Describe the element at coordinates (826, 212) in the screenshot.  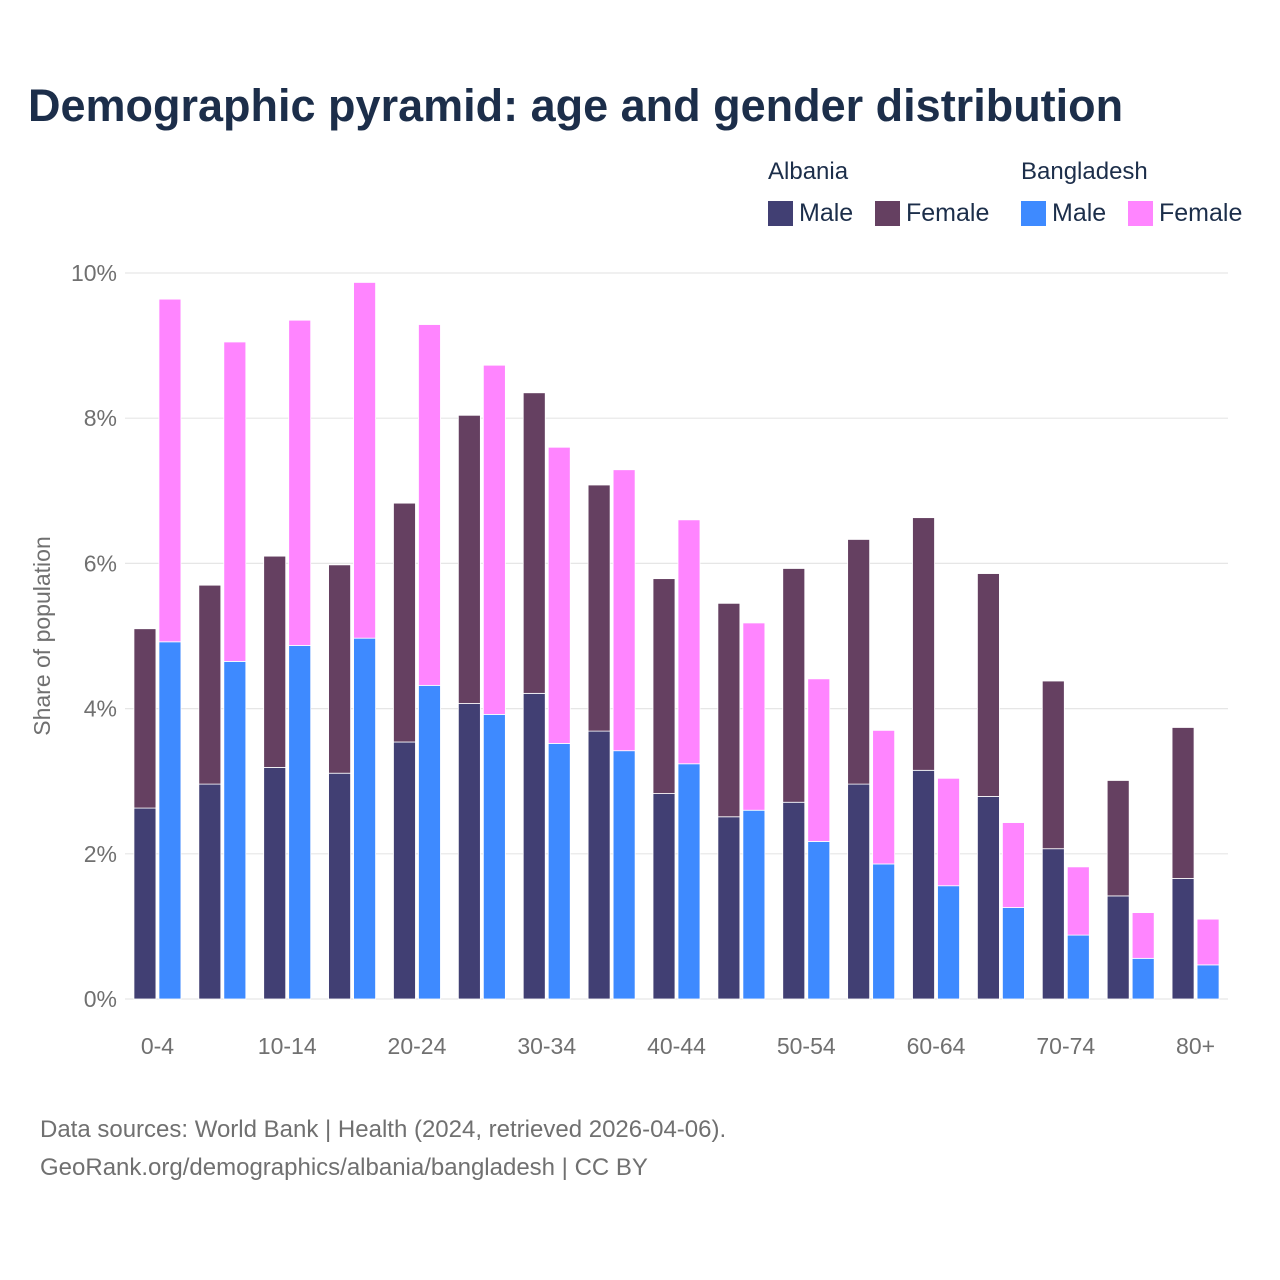
I see `legend-label-albania-male: Male` at that location.